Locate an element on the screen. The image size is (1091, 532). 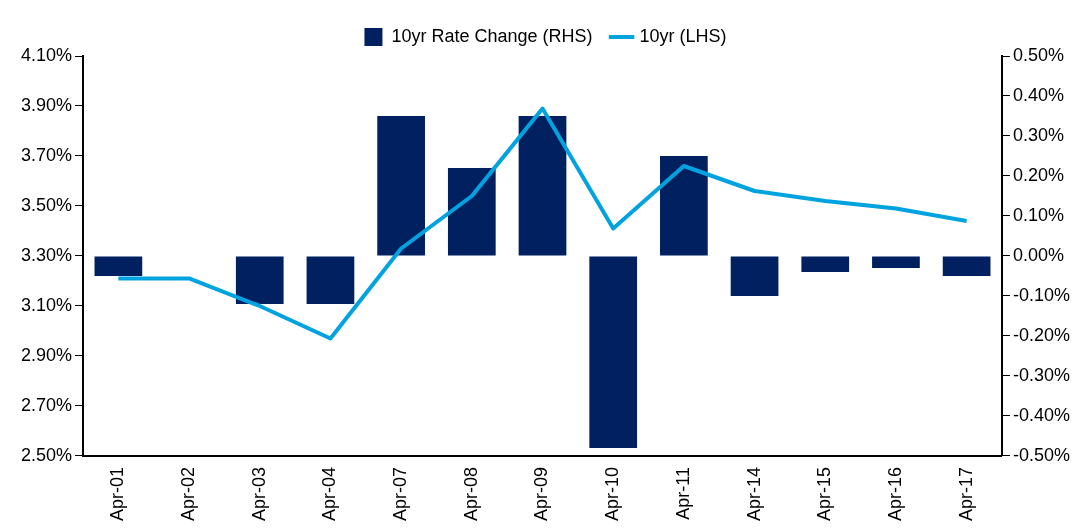
y2-tick-label: 0.10% is located at coordinates (1038, 214).